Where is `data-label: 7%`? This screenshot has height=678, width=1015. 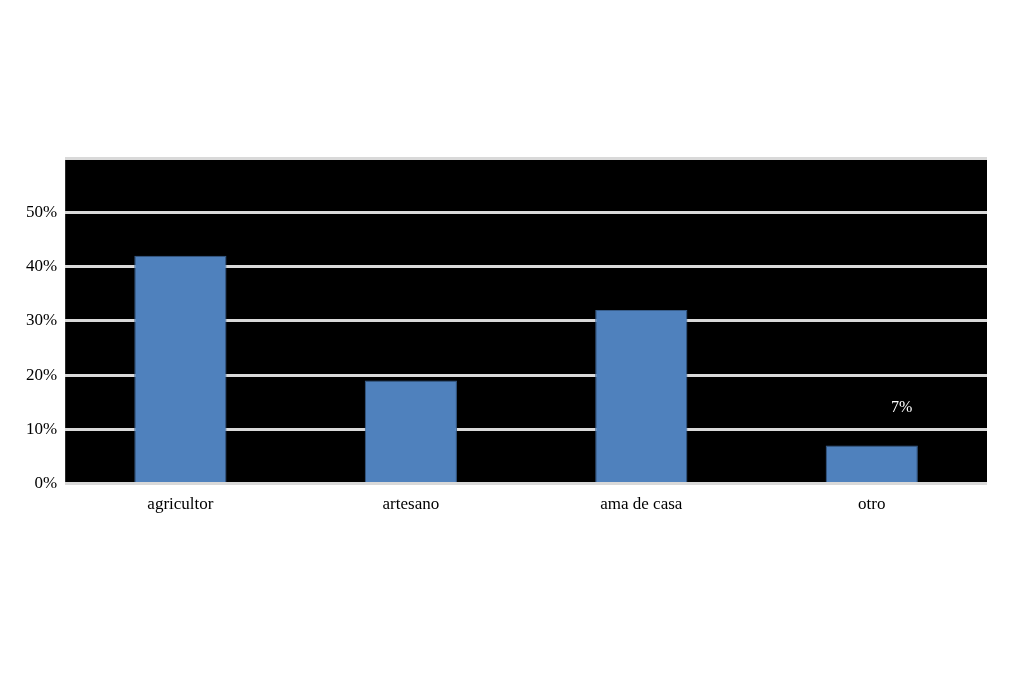 data-label: 7% is located at coordinates (902, 406).